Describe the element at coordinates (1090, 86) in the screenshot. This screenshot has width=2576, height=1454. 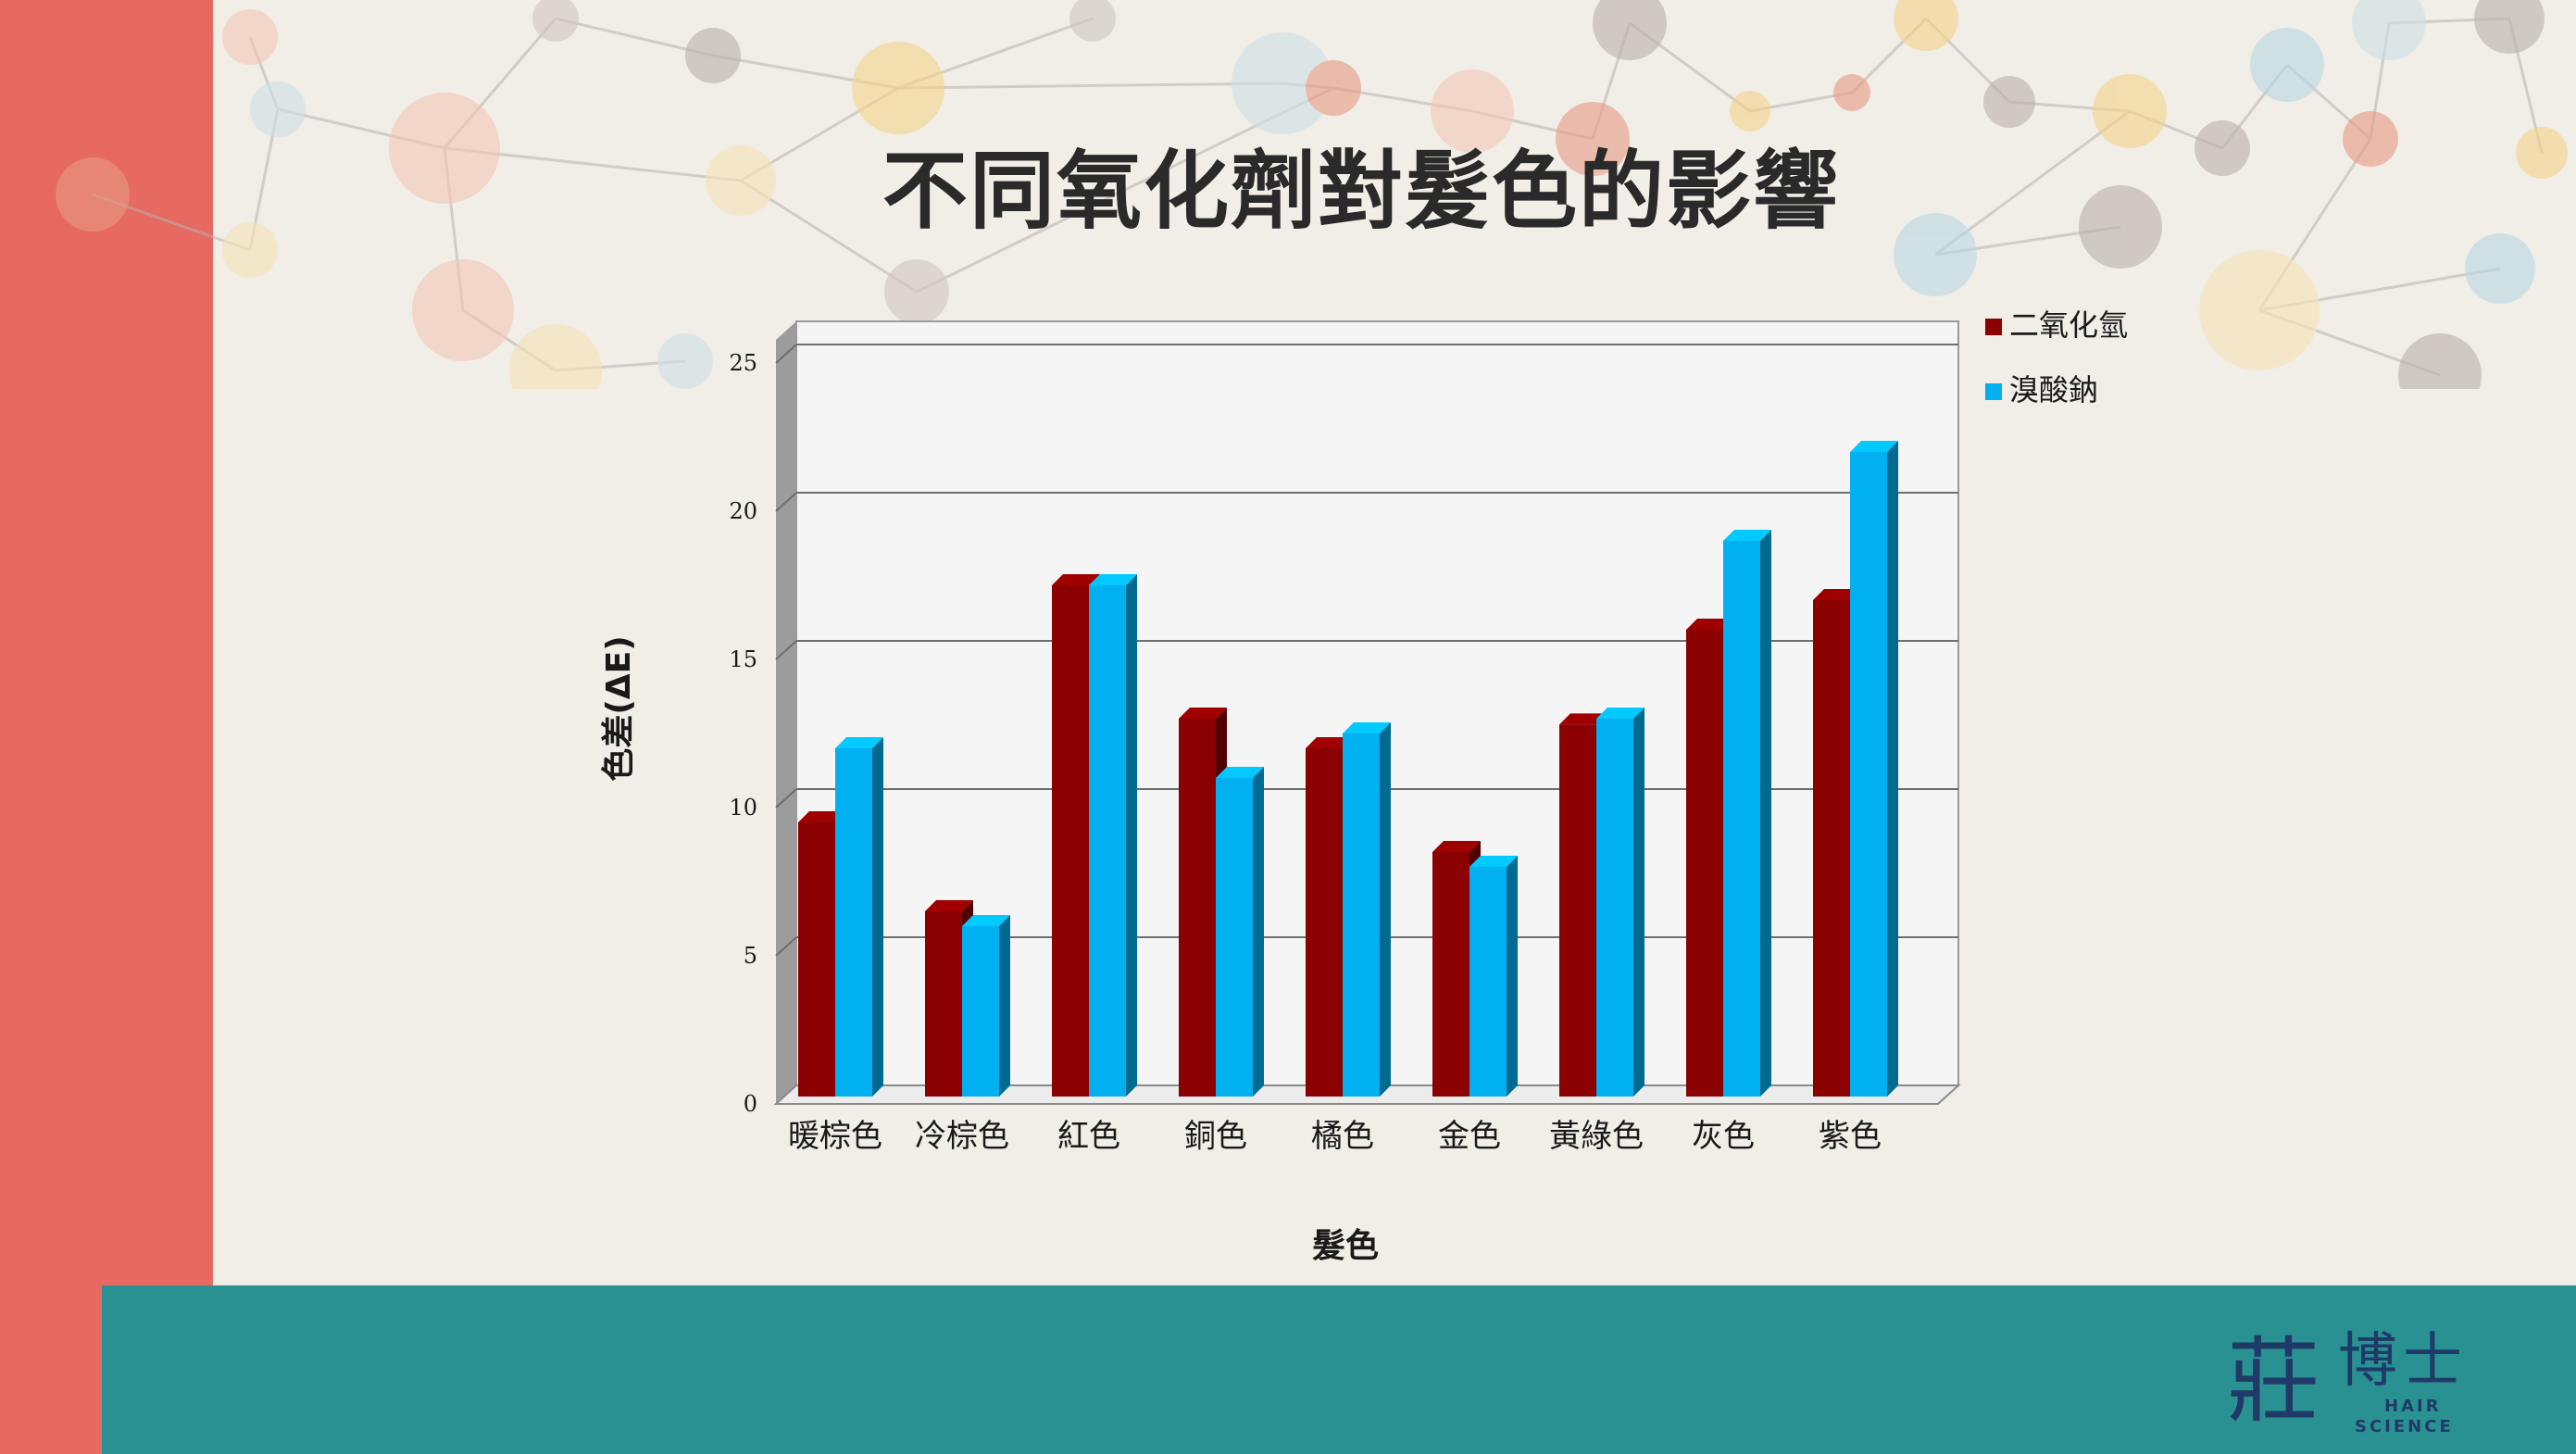
I see `molecule-link` at that location.